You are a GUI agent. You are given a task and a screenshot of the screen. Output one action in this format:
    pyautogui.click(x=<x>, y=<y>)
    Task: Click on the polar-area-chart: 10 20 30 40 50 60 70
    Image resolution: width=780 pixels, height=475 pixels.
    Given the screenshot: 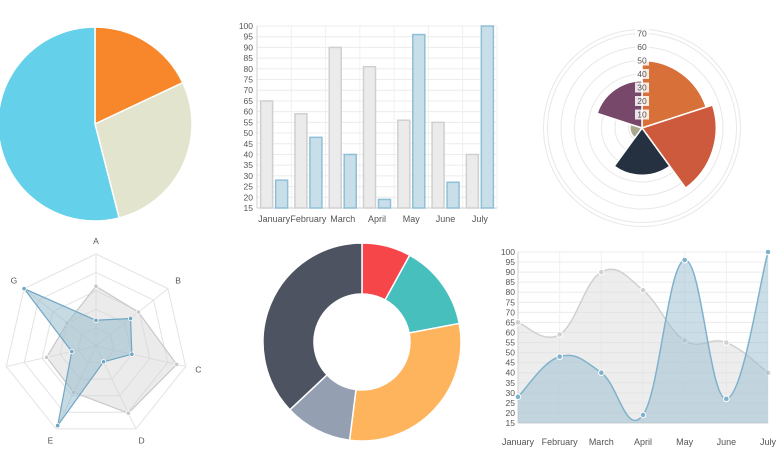 What is the action you would take?
    pyautogui.click(x=642, y=127)
    